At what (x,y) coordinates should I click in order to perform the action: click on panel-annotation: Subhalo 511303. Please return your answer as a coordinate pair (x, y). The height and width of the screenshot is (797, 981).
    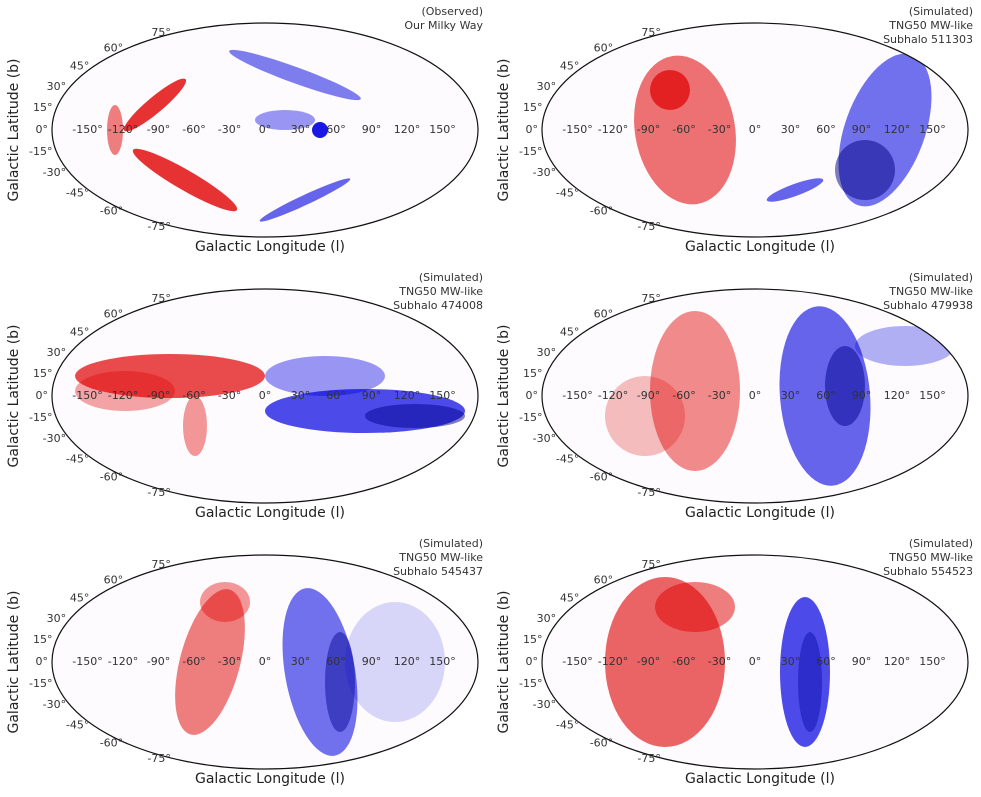
    Looking at the image, I should click on (928, 39).